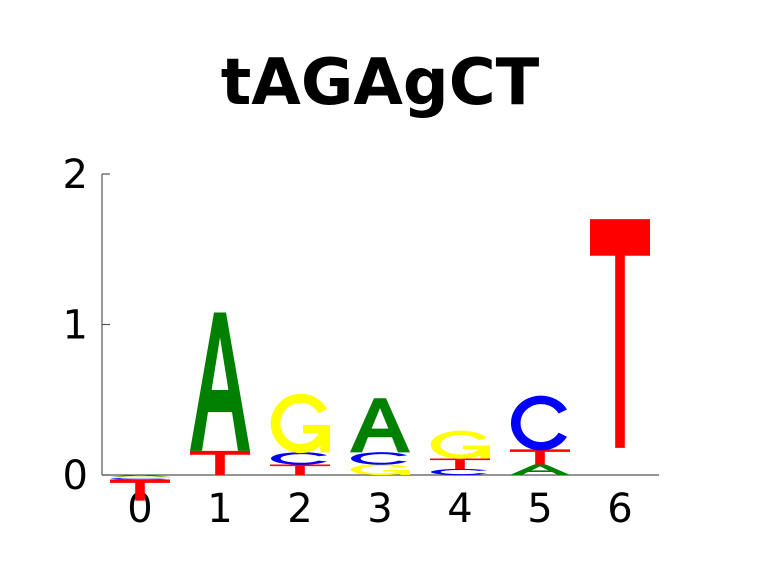 This screenshot has height=575, width=760. I want to click on chart-title: tAGAgCT, so click(380, 83).